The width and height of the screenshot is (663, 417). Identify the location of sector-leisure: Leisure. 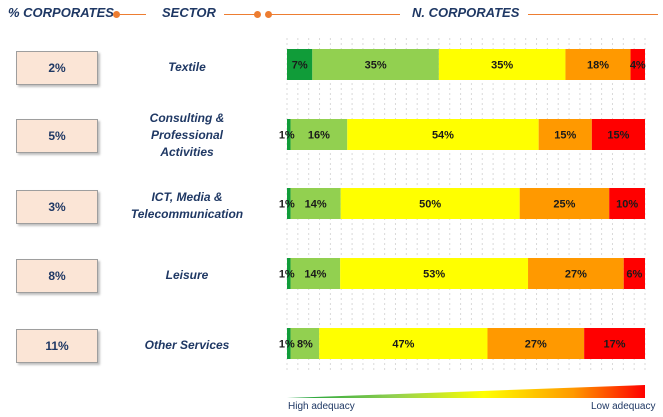
(187, 274).